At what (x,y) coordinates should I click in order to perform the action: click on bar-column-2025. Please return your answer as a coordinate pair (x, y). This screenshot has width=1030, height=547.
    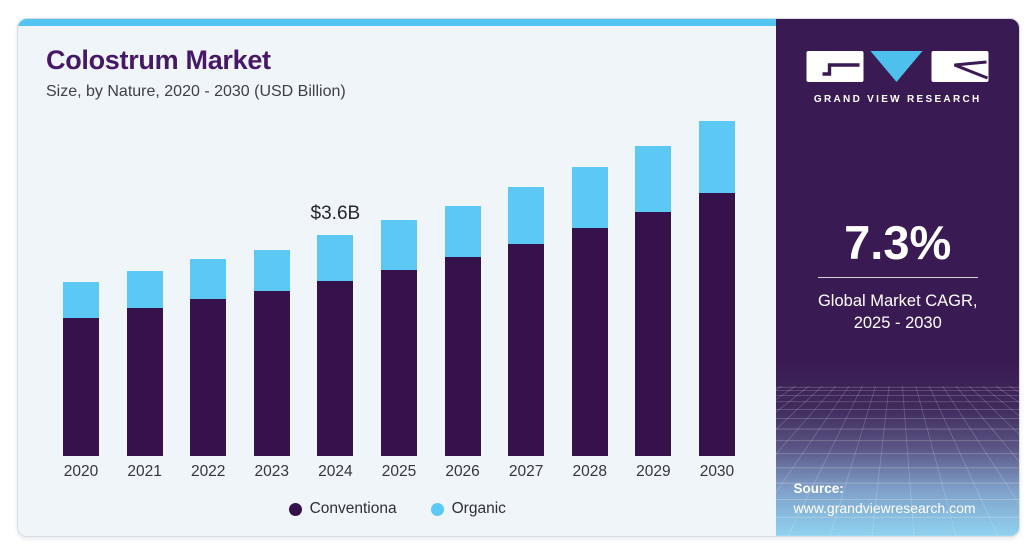
    Looking at the image, I should click on (398, 283).